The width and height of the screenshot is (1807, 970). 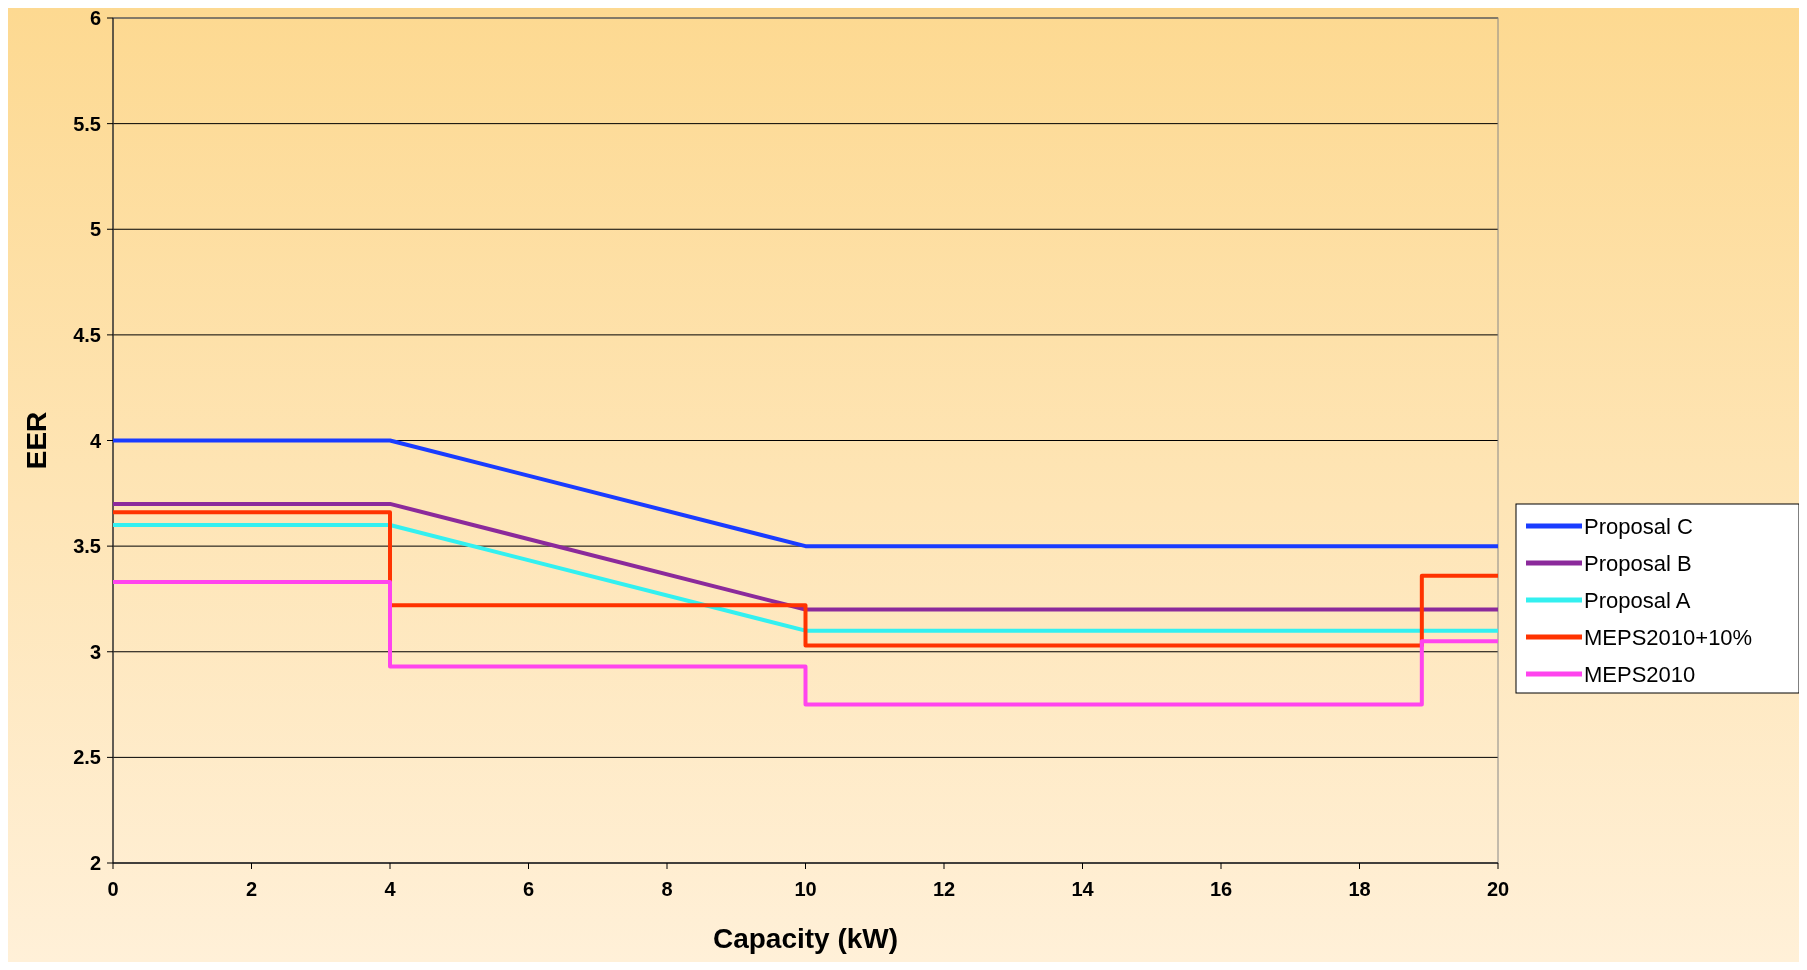 What do you see at coordinates (1668, 637) in the screenshot?
I see `legend-label: MEPS2010+10%` at bounding box center [1668, 637].